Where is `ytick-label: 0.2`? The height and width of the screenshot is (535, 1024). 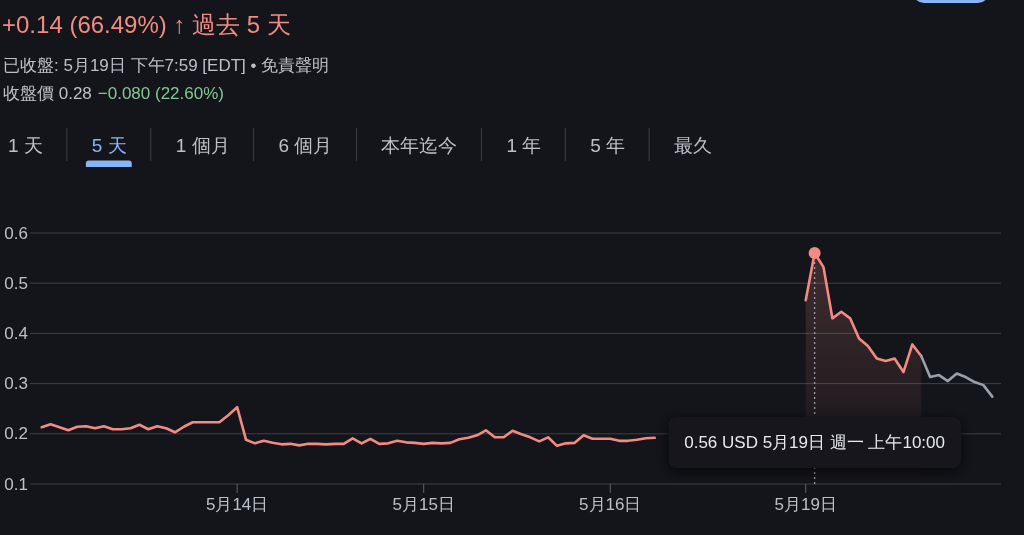
ytick-label: 0.2 is located at coordinates (16, 434).